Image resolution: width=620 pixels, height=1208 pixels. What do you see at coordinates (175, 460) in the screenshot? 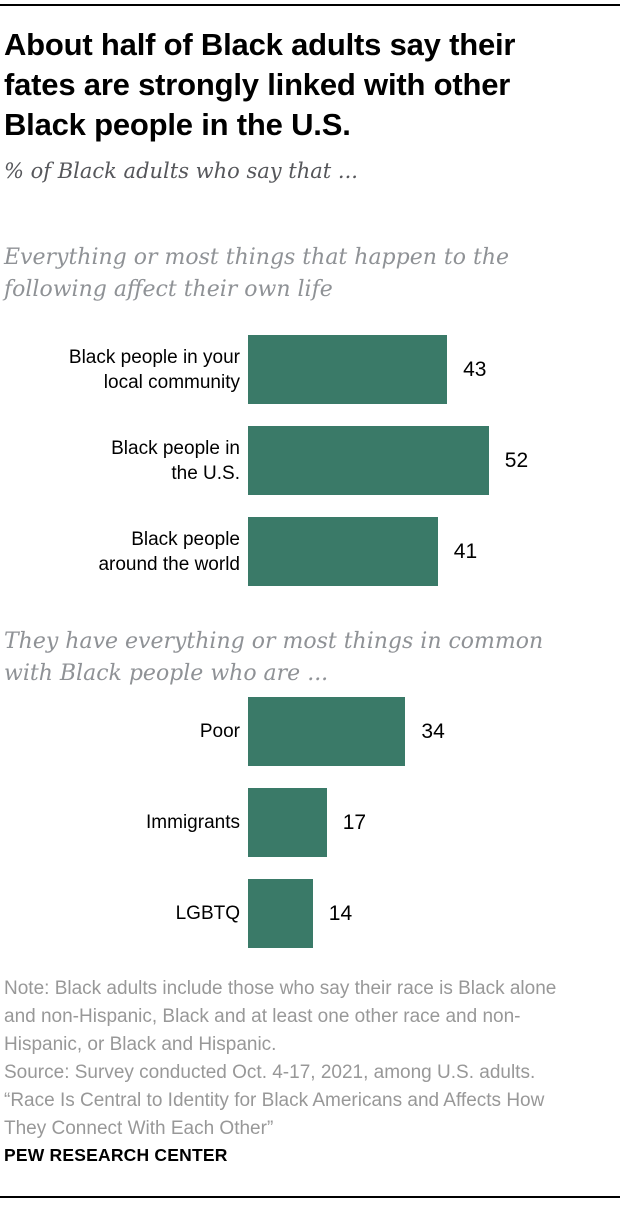
I see `bar-category-label: Black people in the U.S.` at bounding box center [175, 460].